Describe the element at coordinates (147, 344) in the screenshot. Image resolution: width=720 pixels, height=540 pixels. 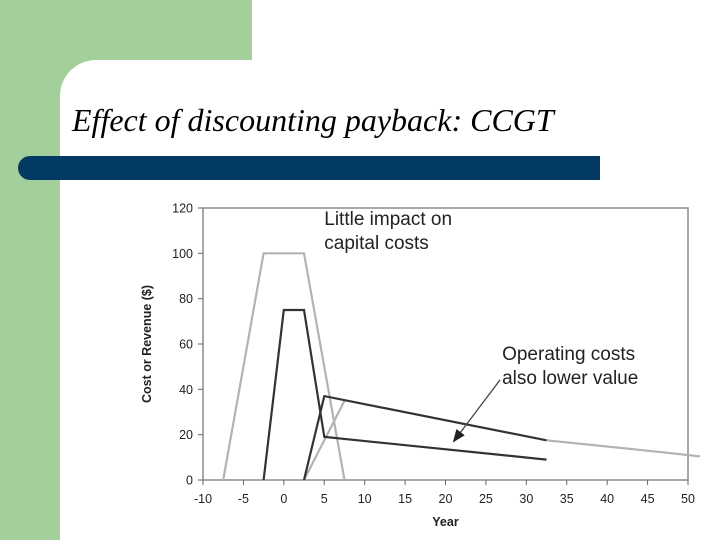
I see `y-axis-label: Cost or Revenue ($)` at that location.